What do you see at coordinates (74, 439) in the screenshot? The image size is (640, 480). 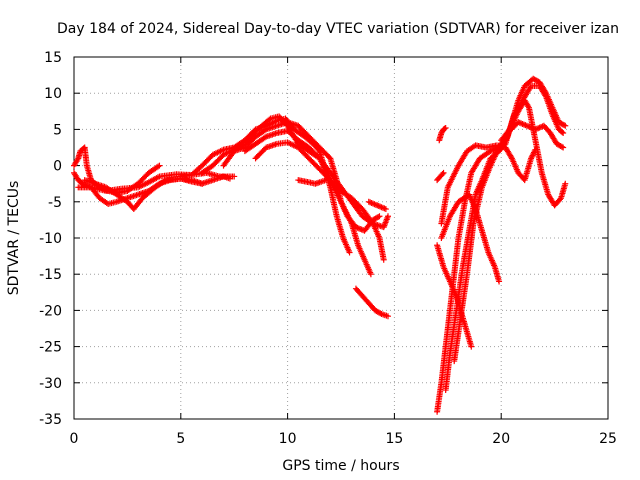 I see `x-tick-label: 0` at bounding box center [74, 439].